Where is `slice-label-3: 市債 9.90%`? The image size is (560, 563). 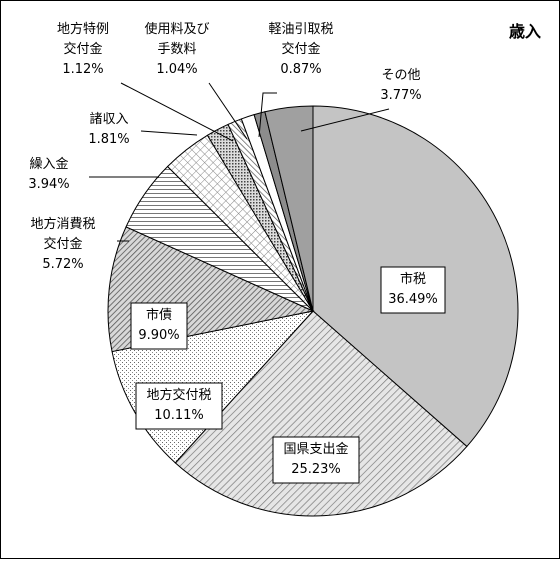 slice-label-3: 市債 9.90% is located at coordinates (158, 325).